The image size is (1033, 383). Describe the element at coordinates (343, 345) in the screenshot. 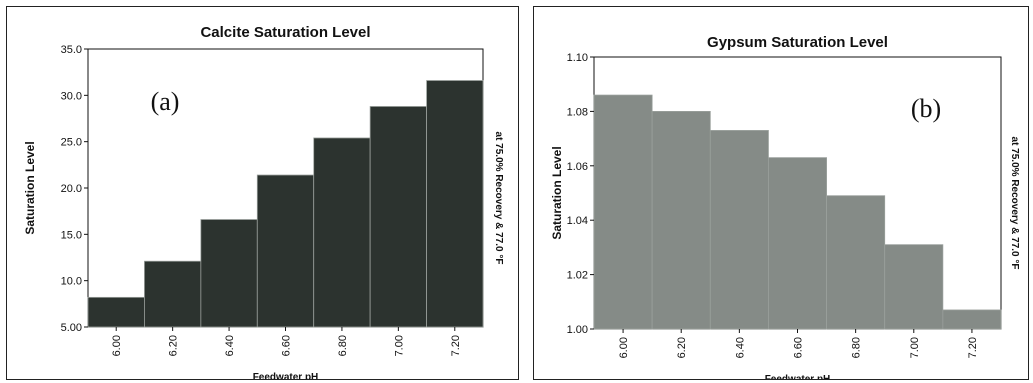

I see `calcite-x-tick-label: 6.80` at that location.